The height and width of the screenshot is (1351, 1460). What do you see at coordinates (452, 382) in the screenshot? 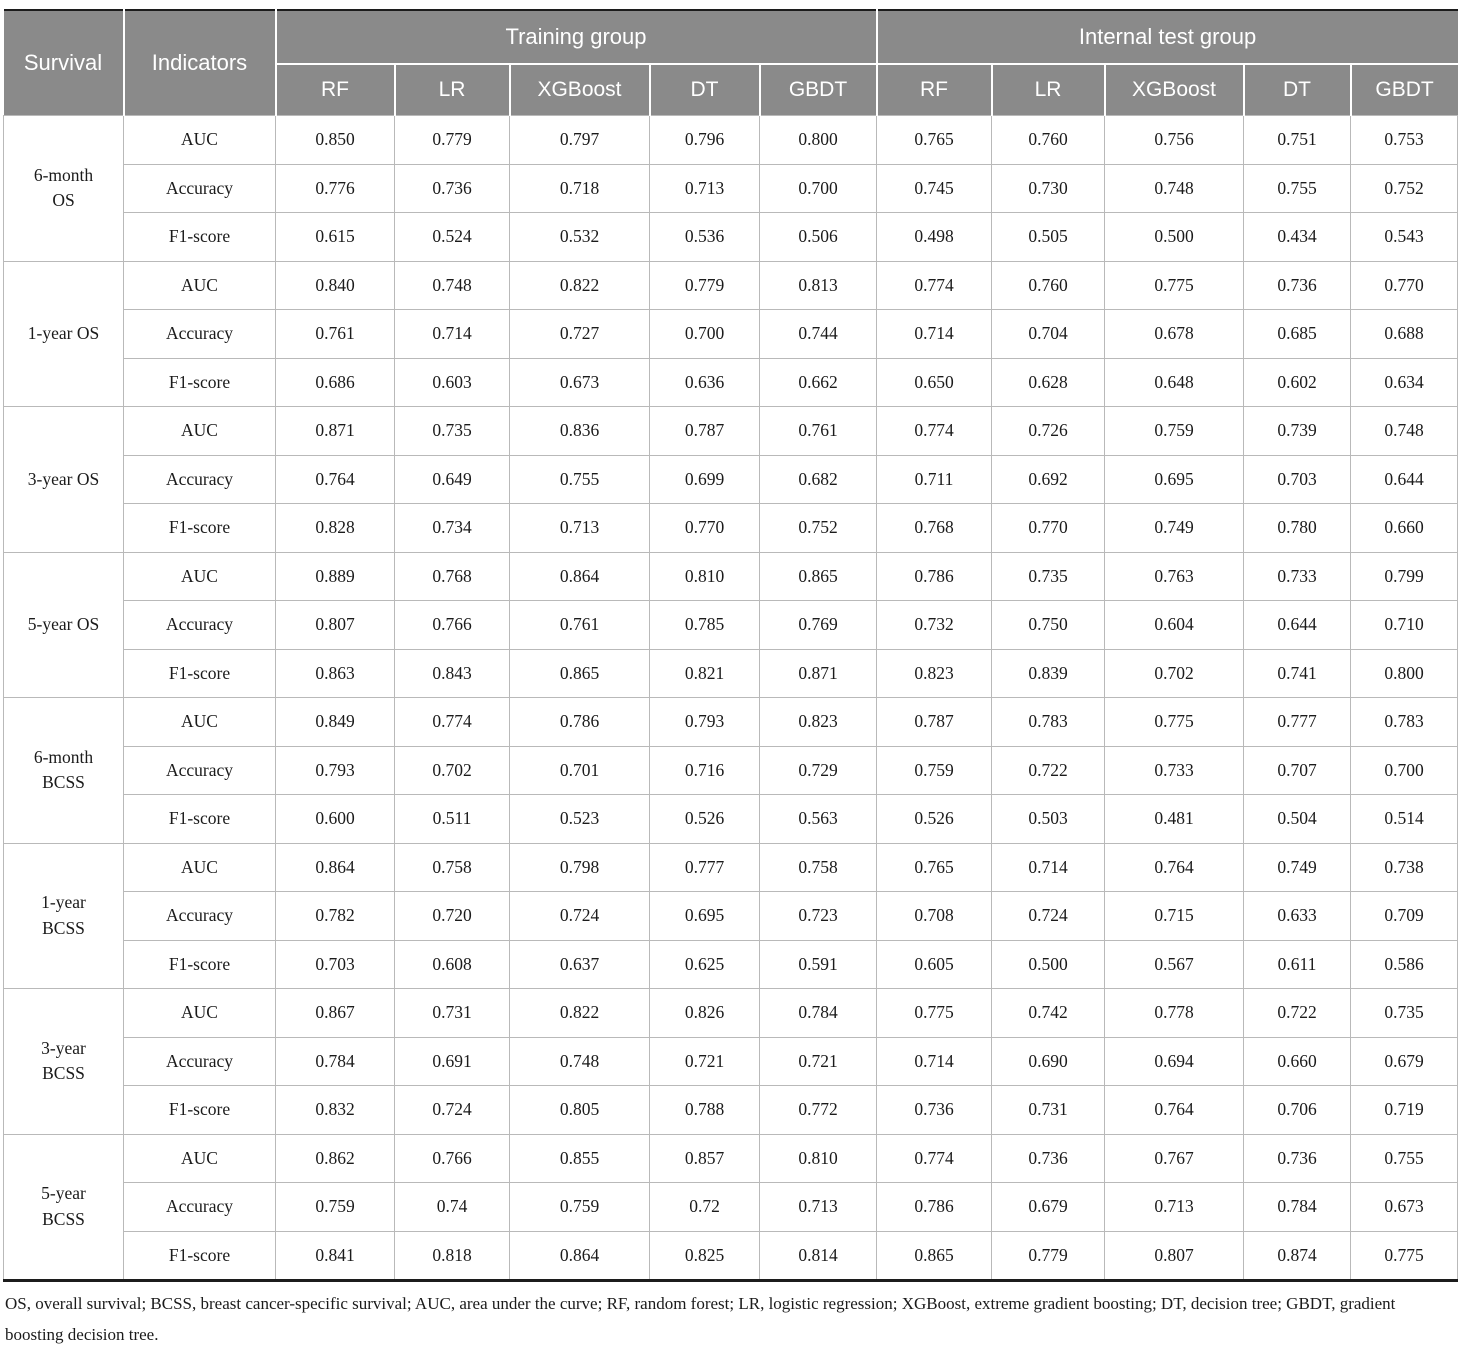
I see `training-value-cell: 0.603` at bounding box center [452, 382].